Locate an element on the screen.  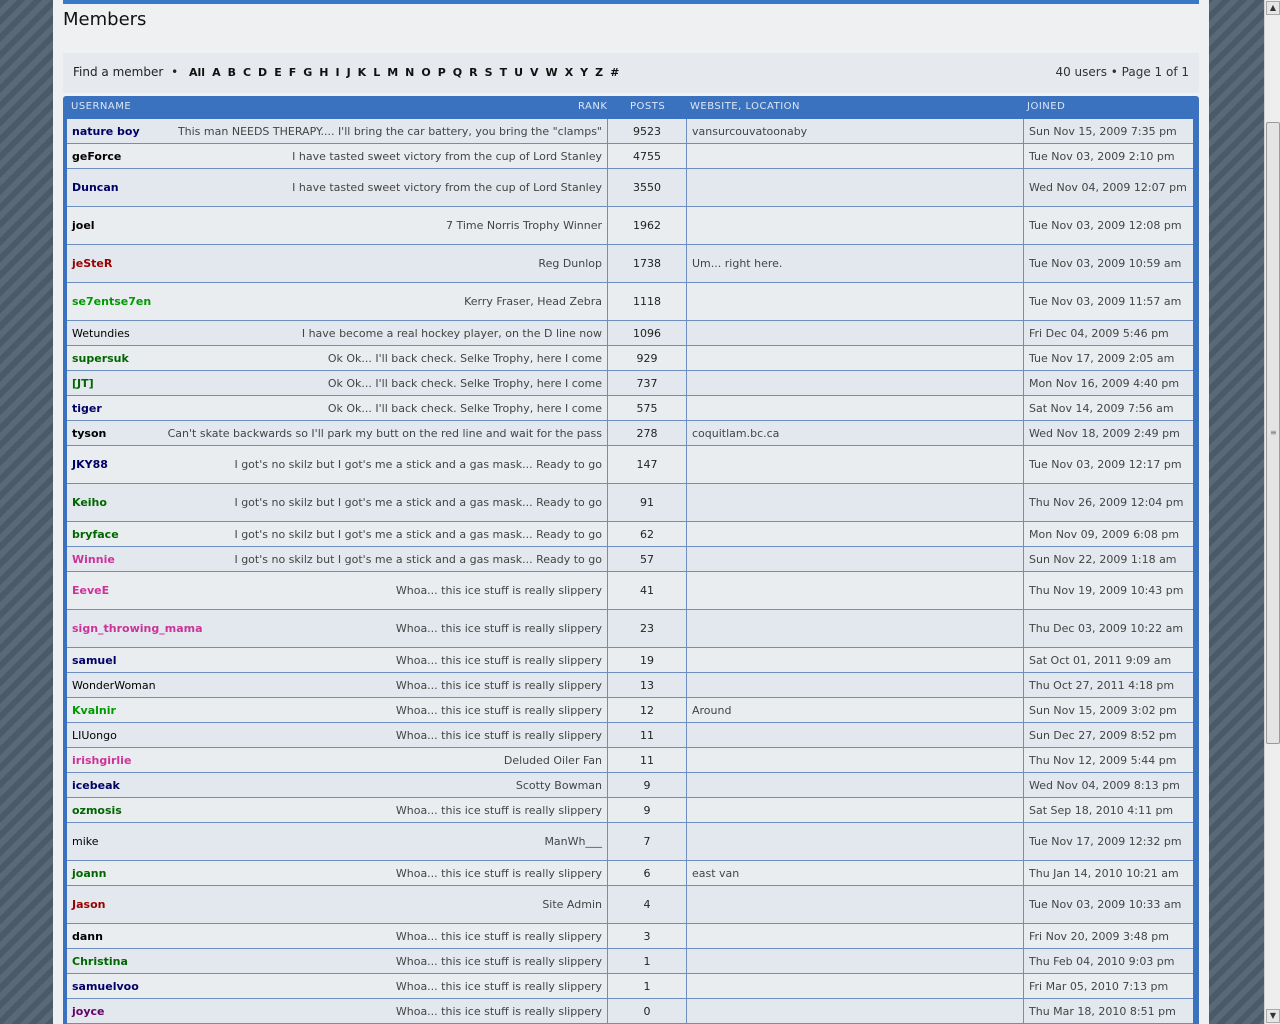
username-link: tiger is located at coordinates (87, 408).